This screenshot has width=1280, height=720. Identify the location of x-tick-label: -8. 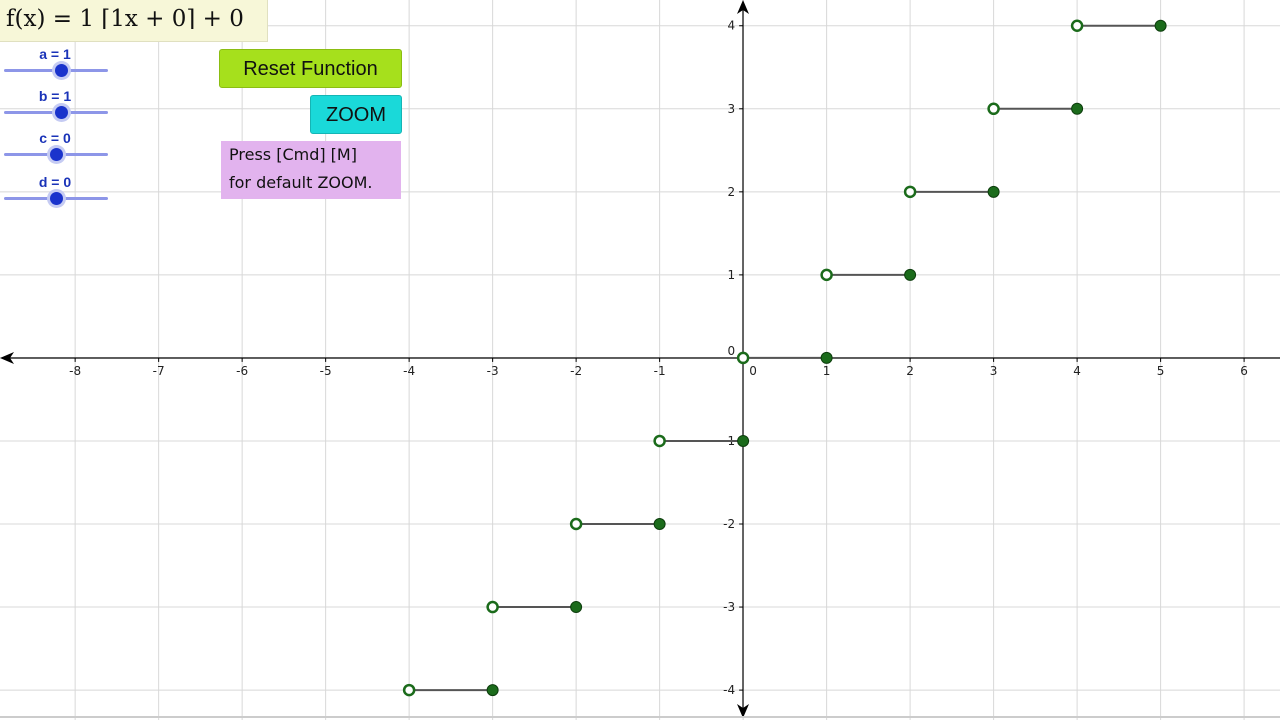
(75, 371).